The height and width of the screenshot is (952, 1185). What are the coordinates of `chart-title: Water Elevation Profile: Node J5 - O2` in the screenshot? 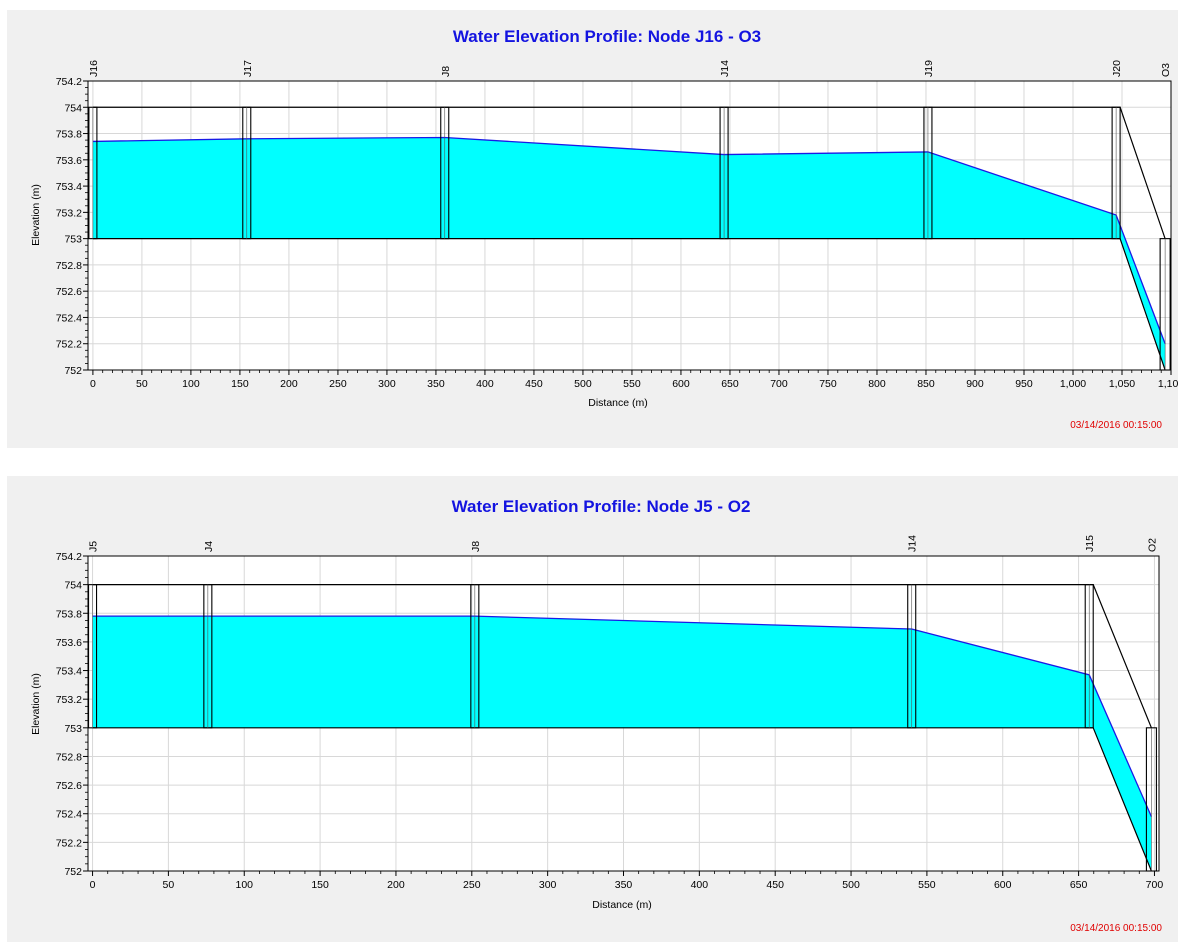 It's located at (601, 506).